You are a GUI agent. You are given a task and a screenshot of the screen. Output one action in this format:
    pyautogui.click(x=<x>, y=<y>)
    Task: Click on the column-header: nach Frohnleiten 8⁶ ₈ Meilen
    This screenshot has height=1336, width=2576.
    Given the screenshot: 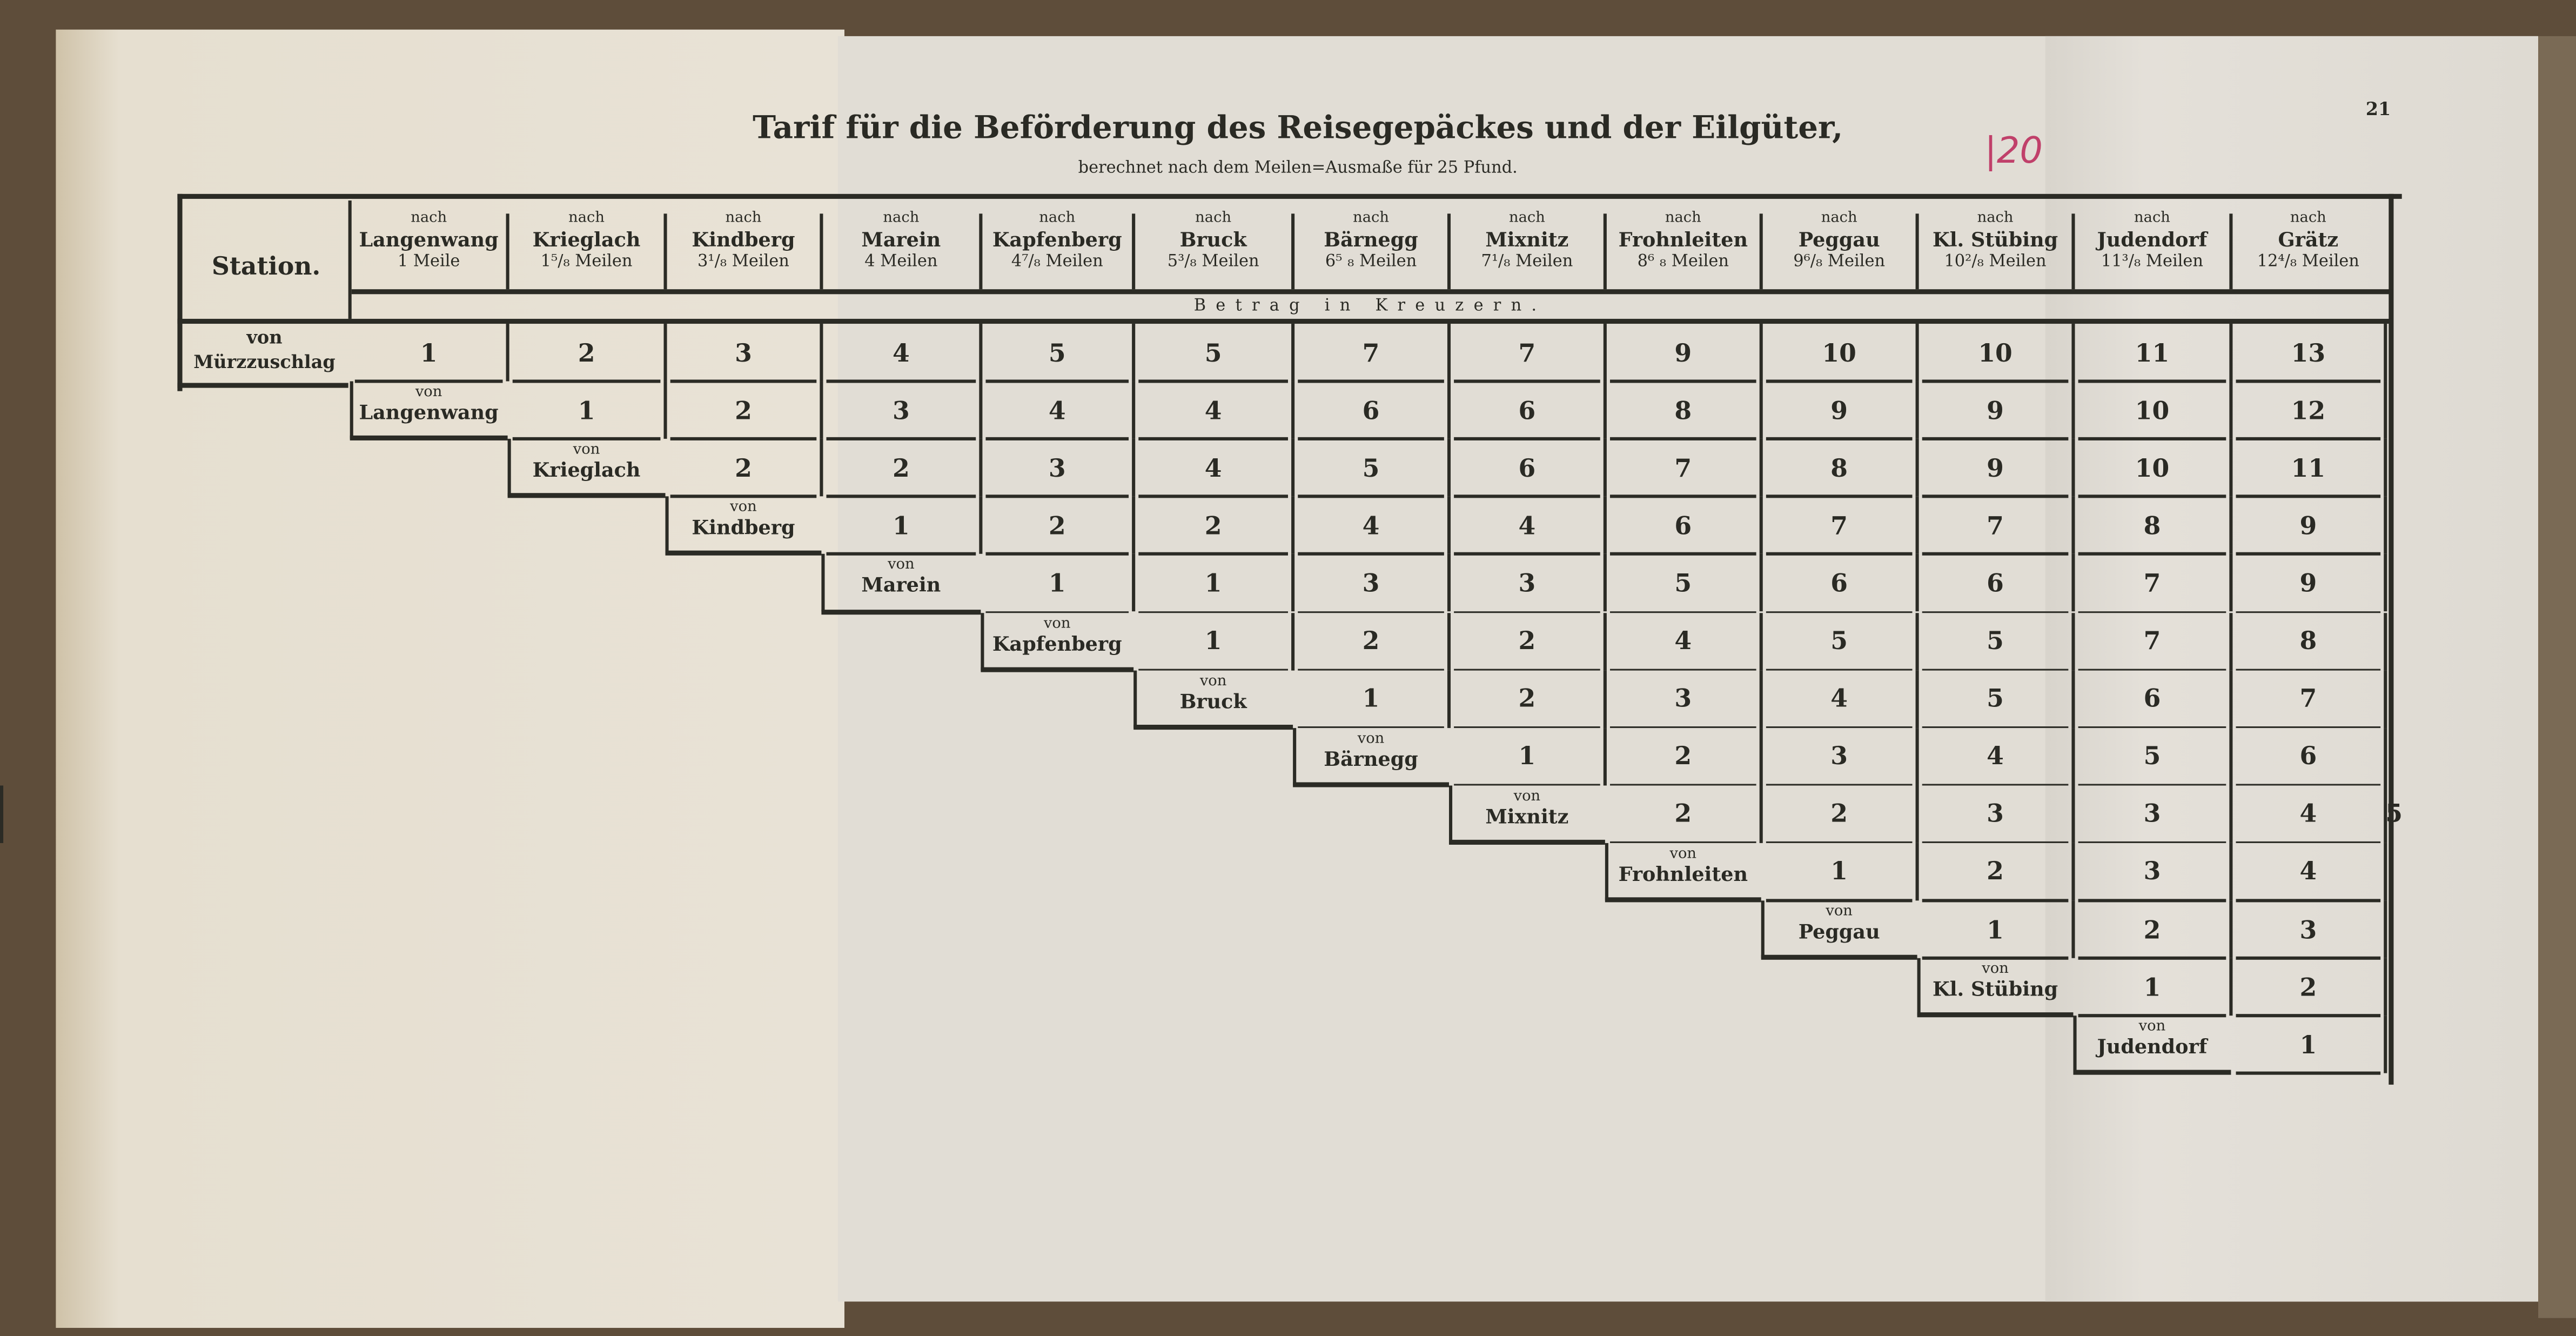 What is the action you would take?
    pyautogui.click(x=1683, y=251)
    